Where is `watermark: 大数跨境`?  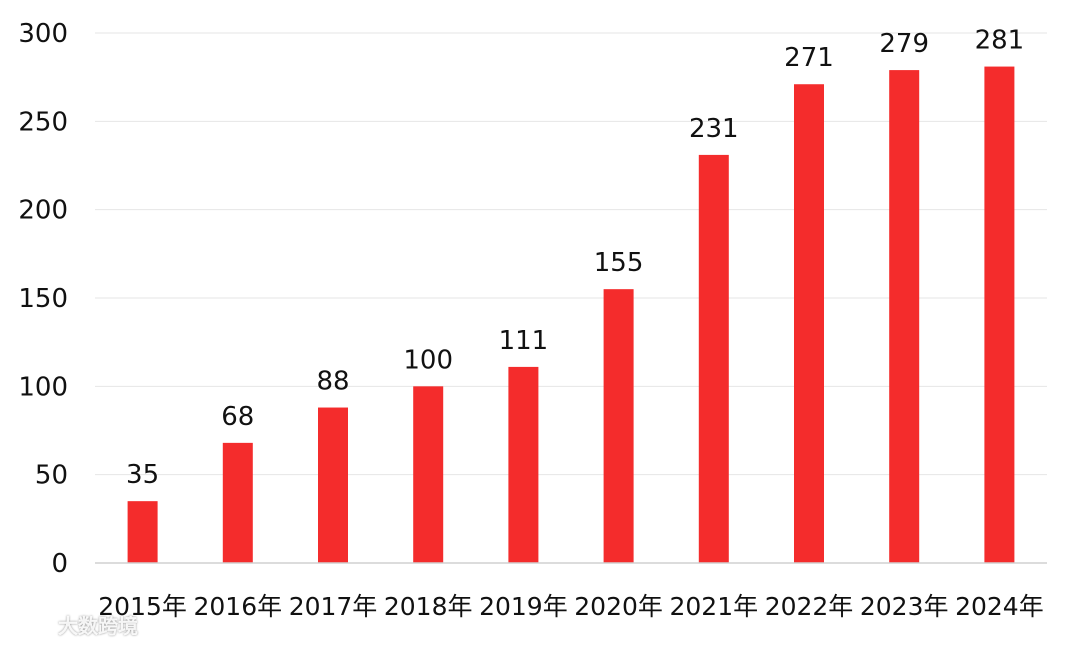 watermark: 大数跨境 is located at coordinates (75, 624).